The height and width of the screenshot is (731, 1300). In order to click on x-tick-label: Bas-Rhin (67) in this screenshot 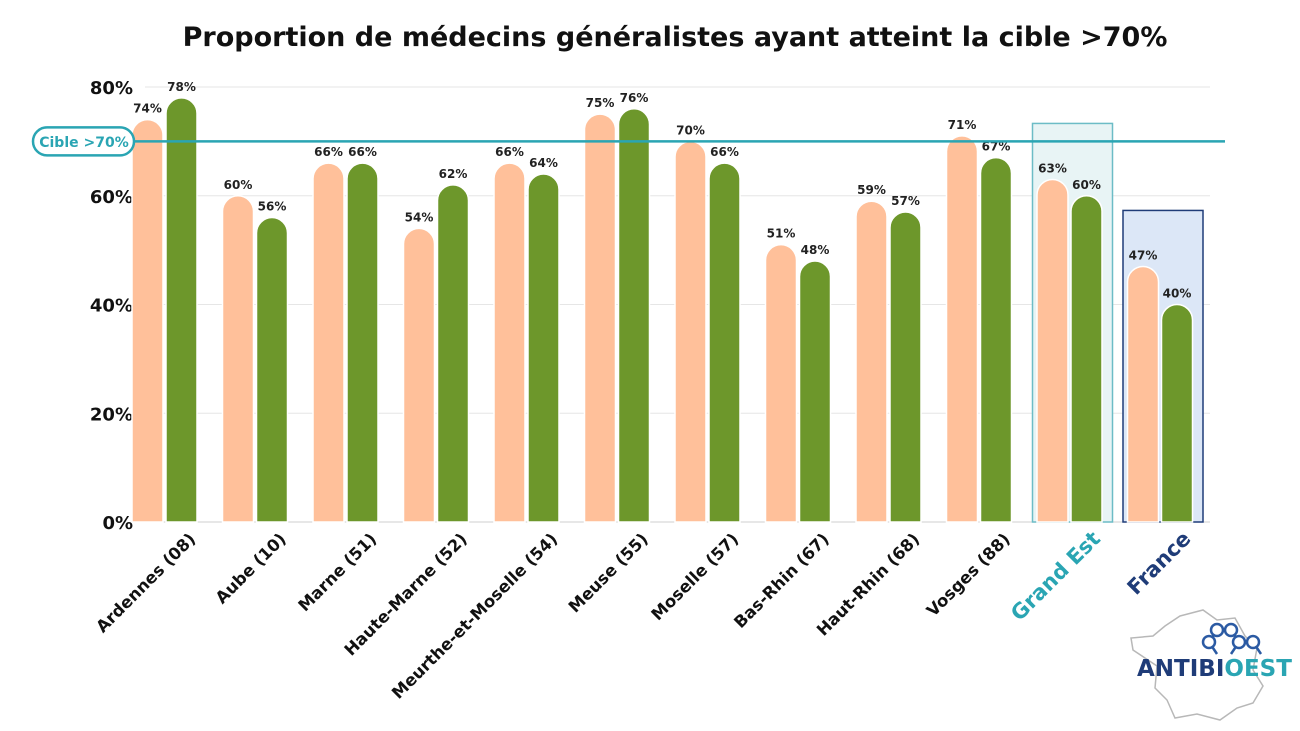, I will do `click(781, 580)`.